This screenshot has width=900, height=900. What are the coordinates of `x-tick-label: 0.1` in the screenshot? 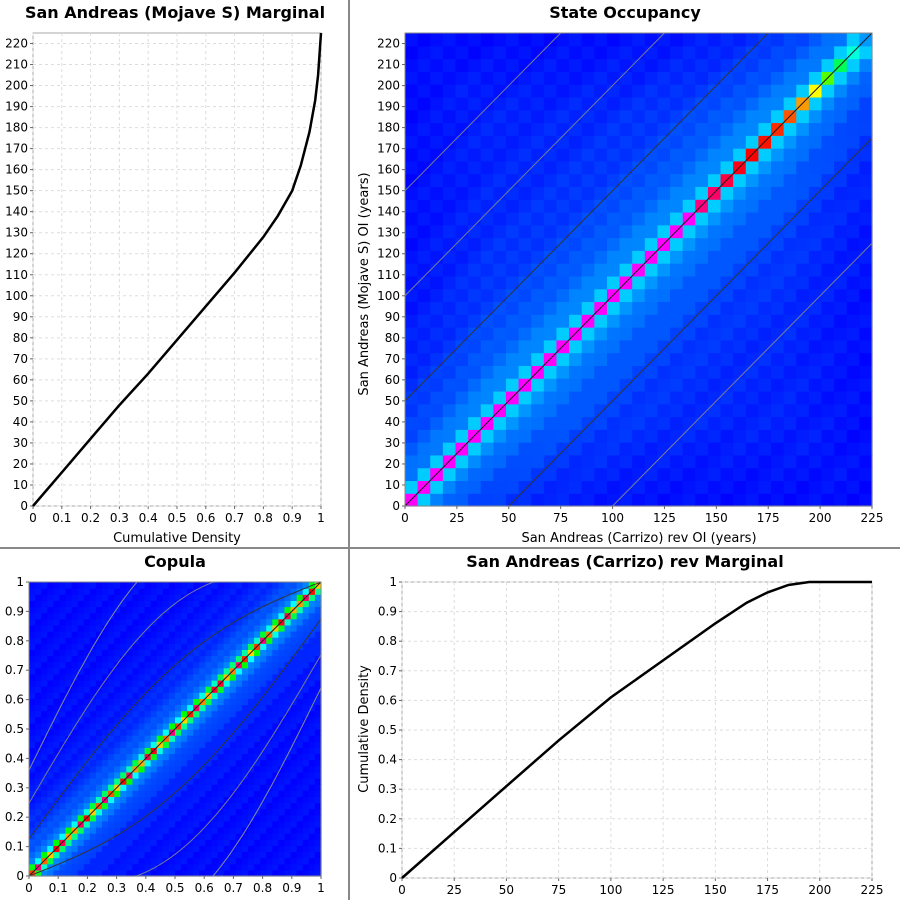 It's located at (61, 518).